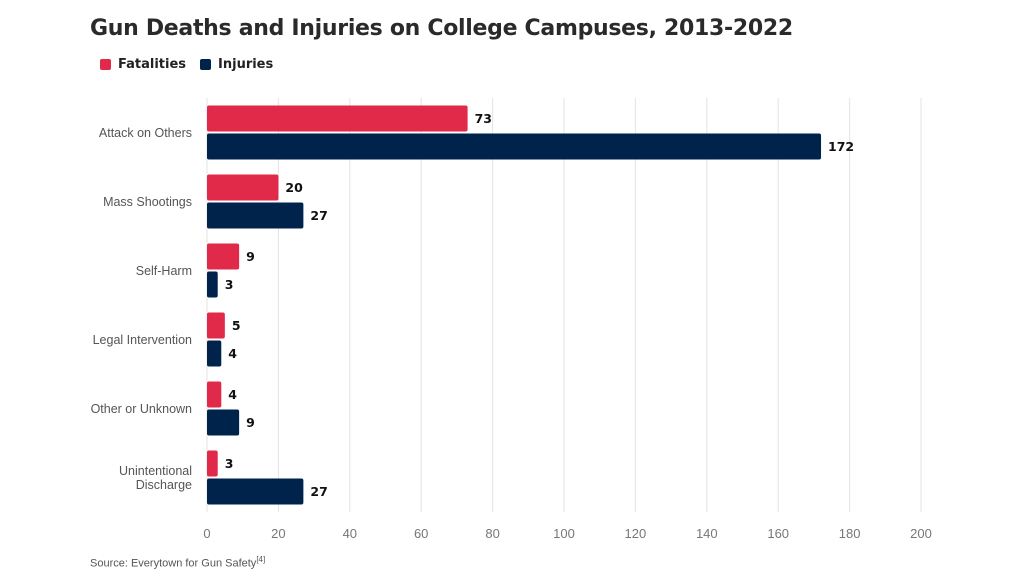 Image resolution: width=1034 pixels, height=587 pixels. I want to click on category-label: Legal Intervention, so click(142, 340).